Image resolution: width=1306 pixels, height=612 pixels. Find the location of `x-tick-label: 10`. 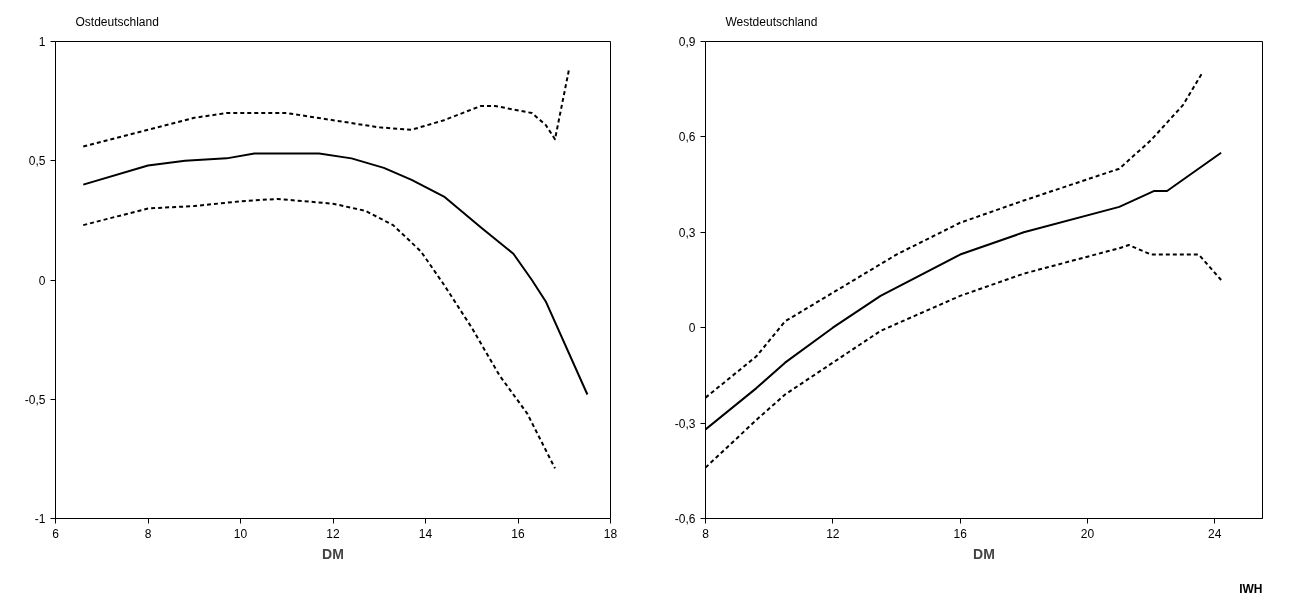

x-tick-label: 10 is located at coordinates (240, 533).